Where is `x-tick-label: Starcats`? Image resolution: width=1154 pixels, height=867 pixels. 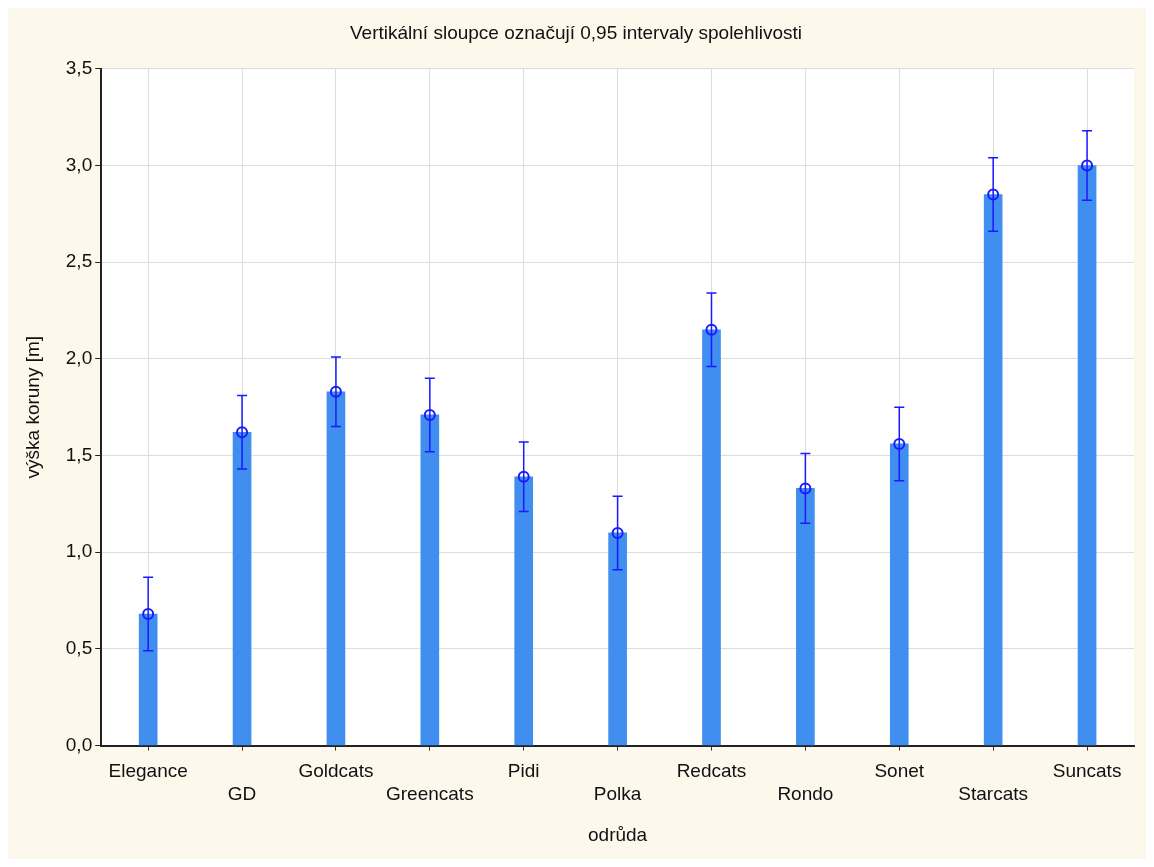 x-tick-label: Starcats is located at coordinates (993, 794).